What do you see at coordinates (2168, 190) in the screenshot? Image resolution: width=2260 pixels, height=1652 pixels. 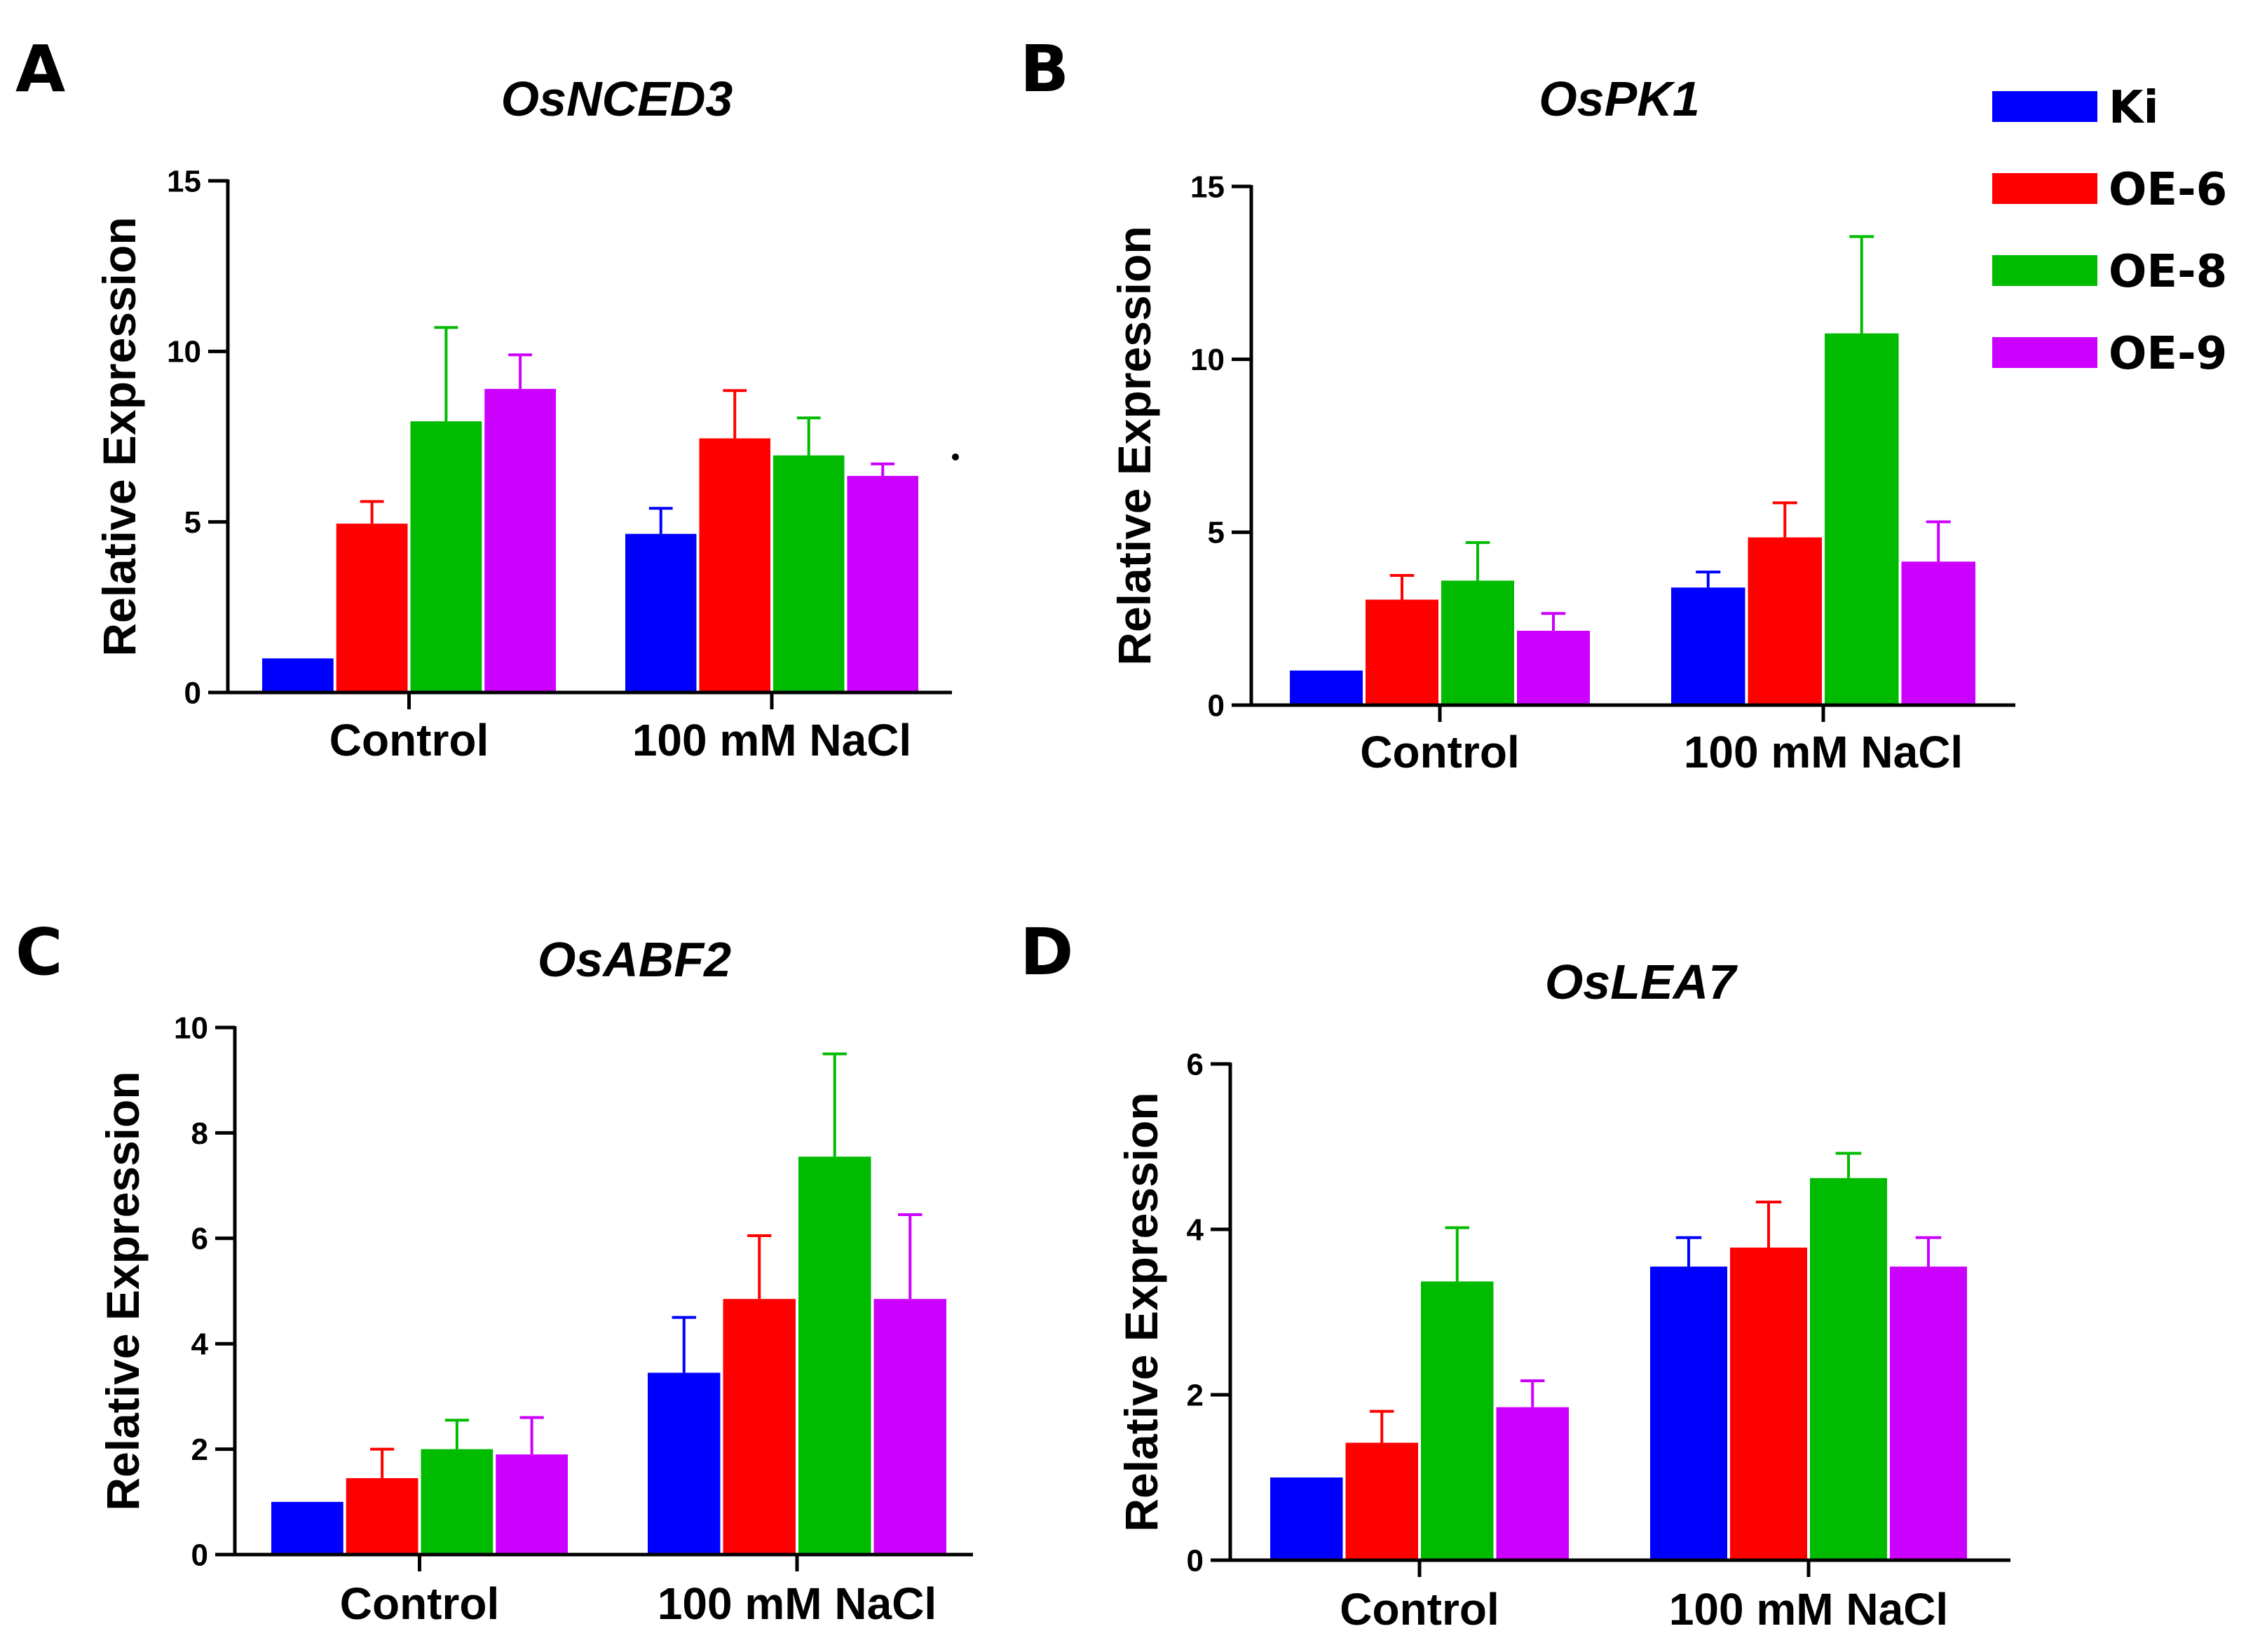 I see `legend-label-oe-6: OE-6` at bounding box center [2168, 190].